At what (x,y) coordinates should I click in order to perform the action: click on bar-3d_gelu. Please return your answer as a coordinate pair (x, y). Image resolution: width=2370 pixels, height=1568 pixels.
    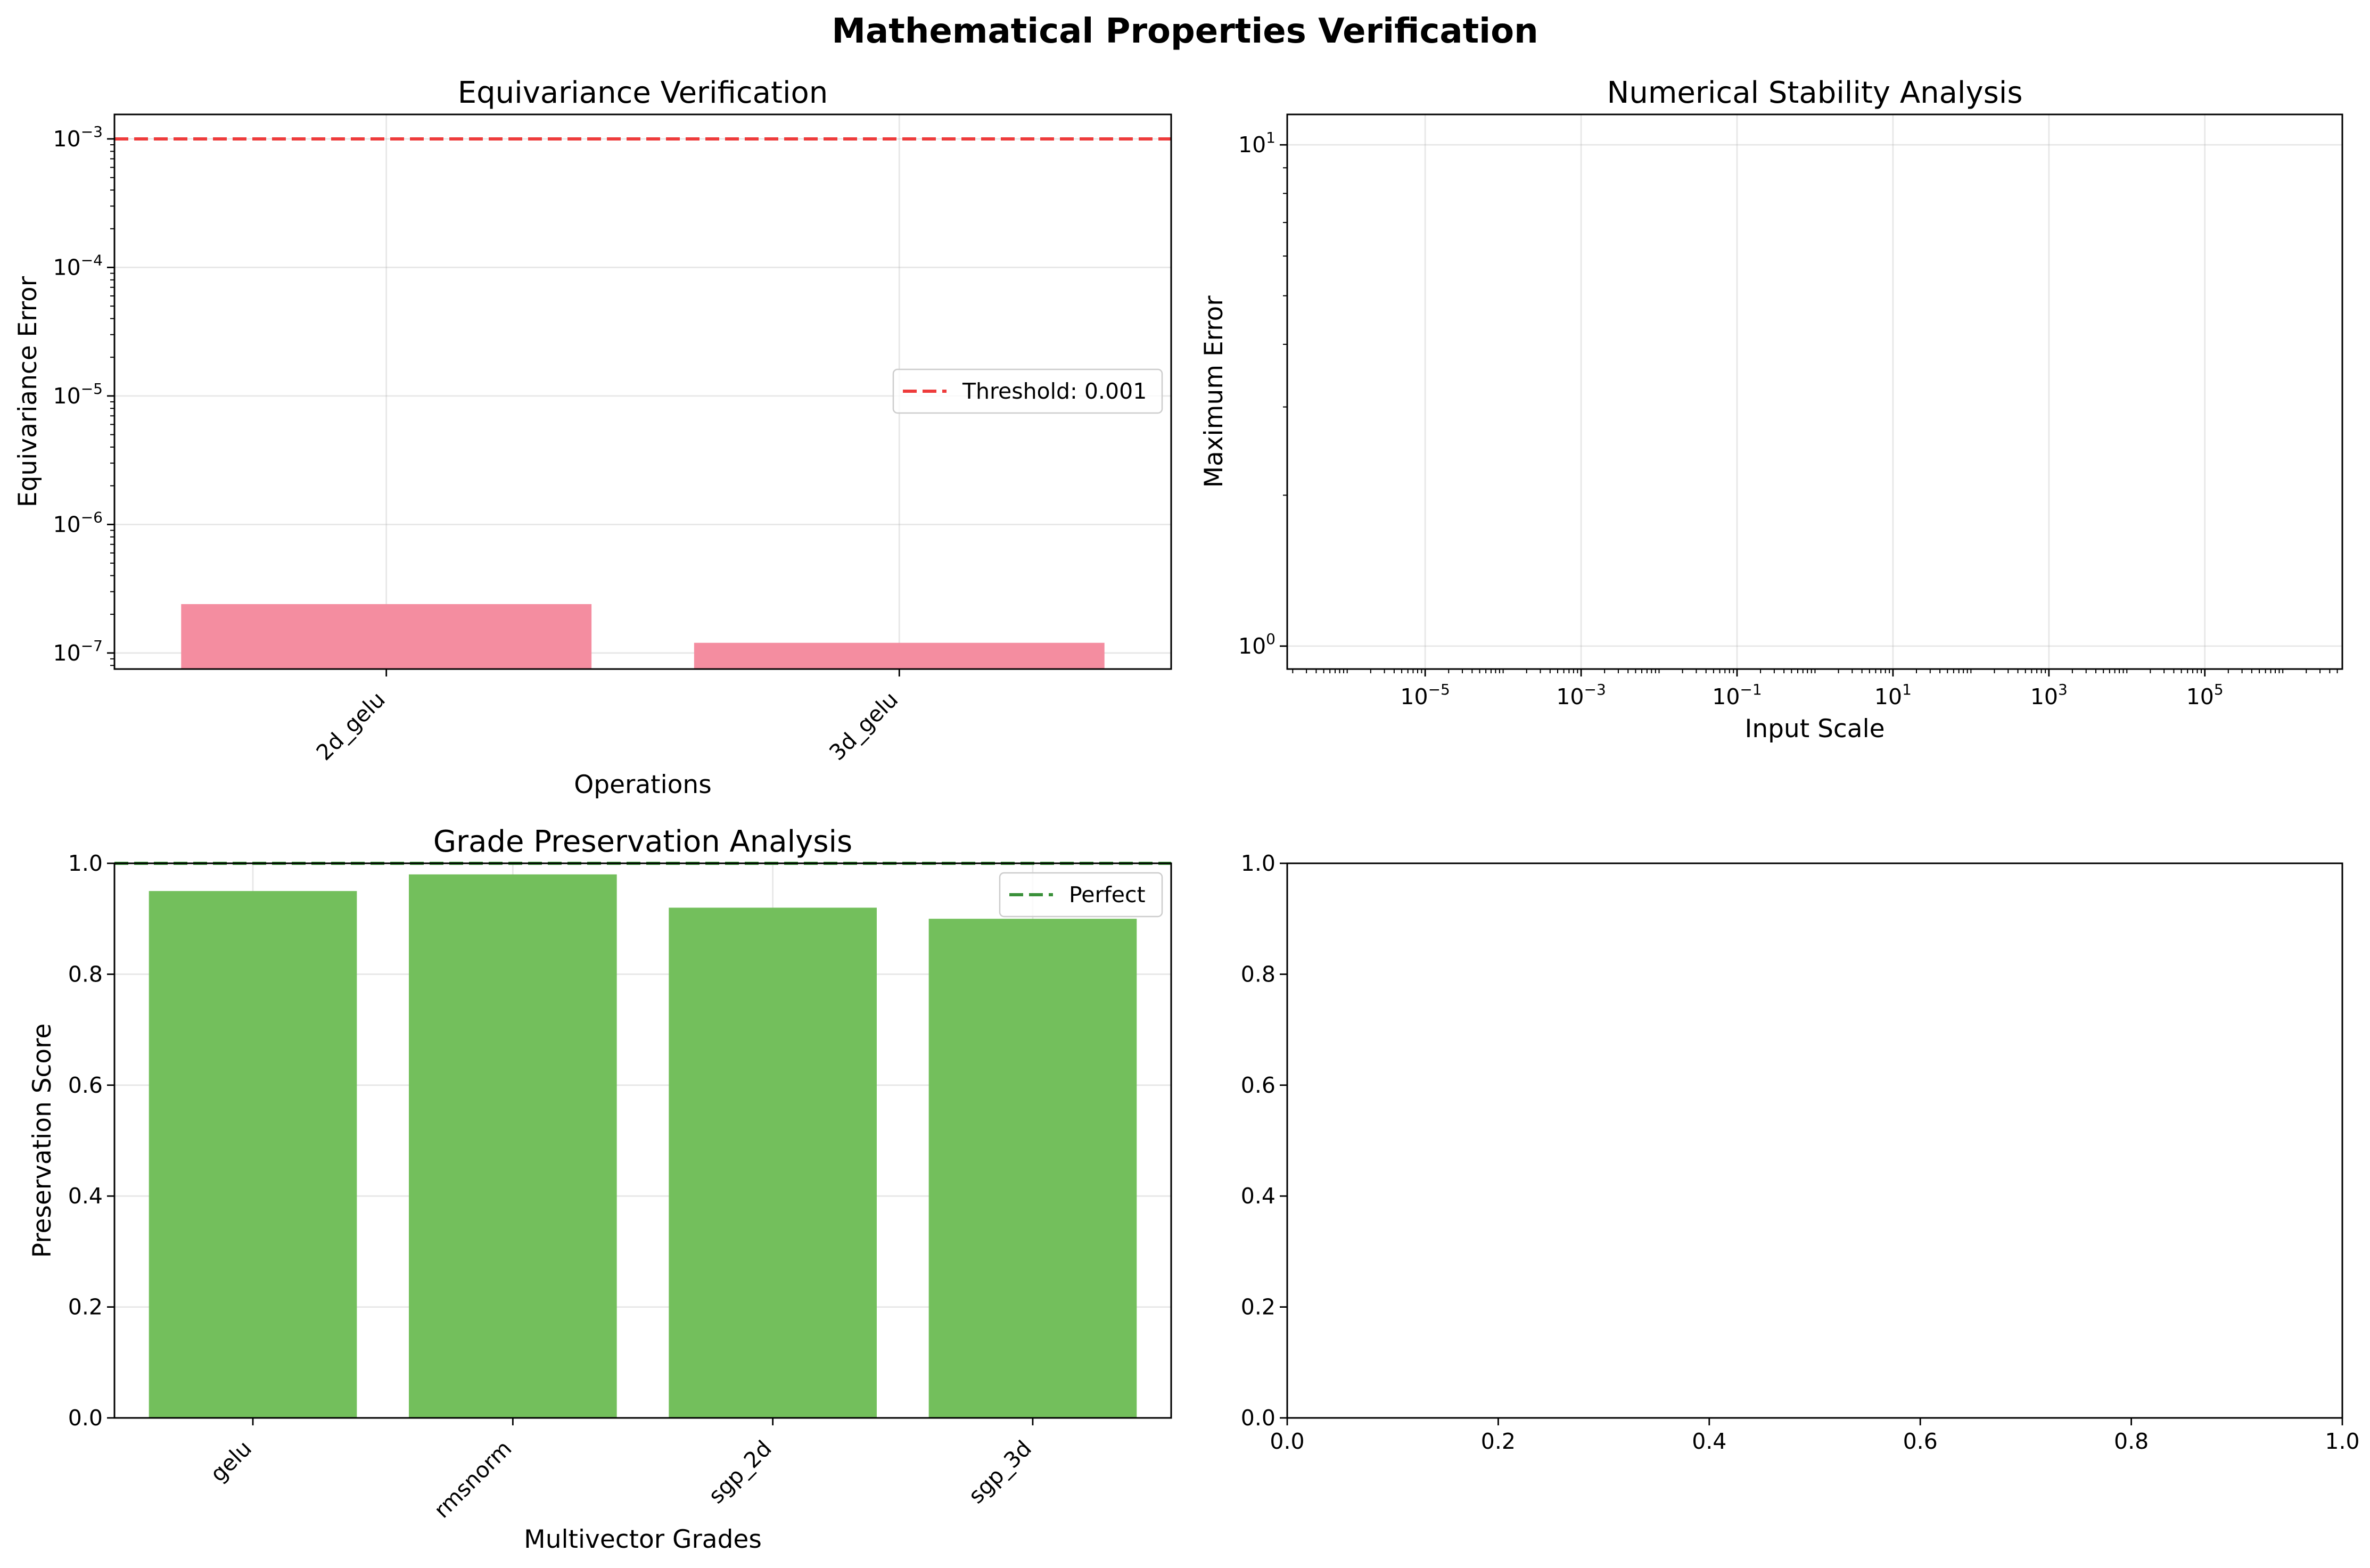
    Looking at the image, I should click on (899, 655).